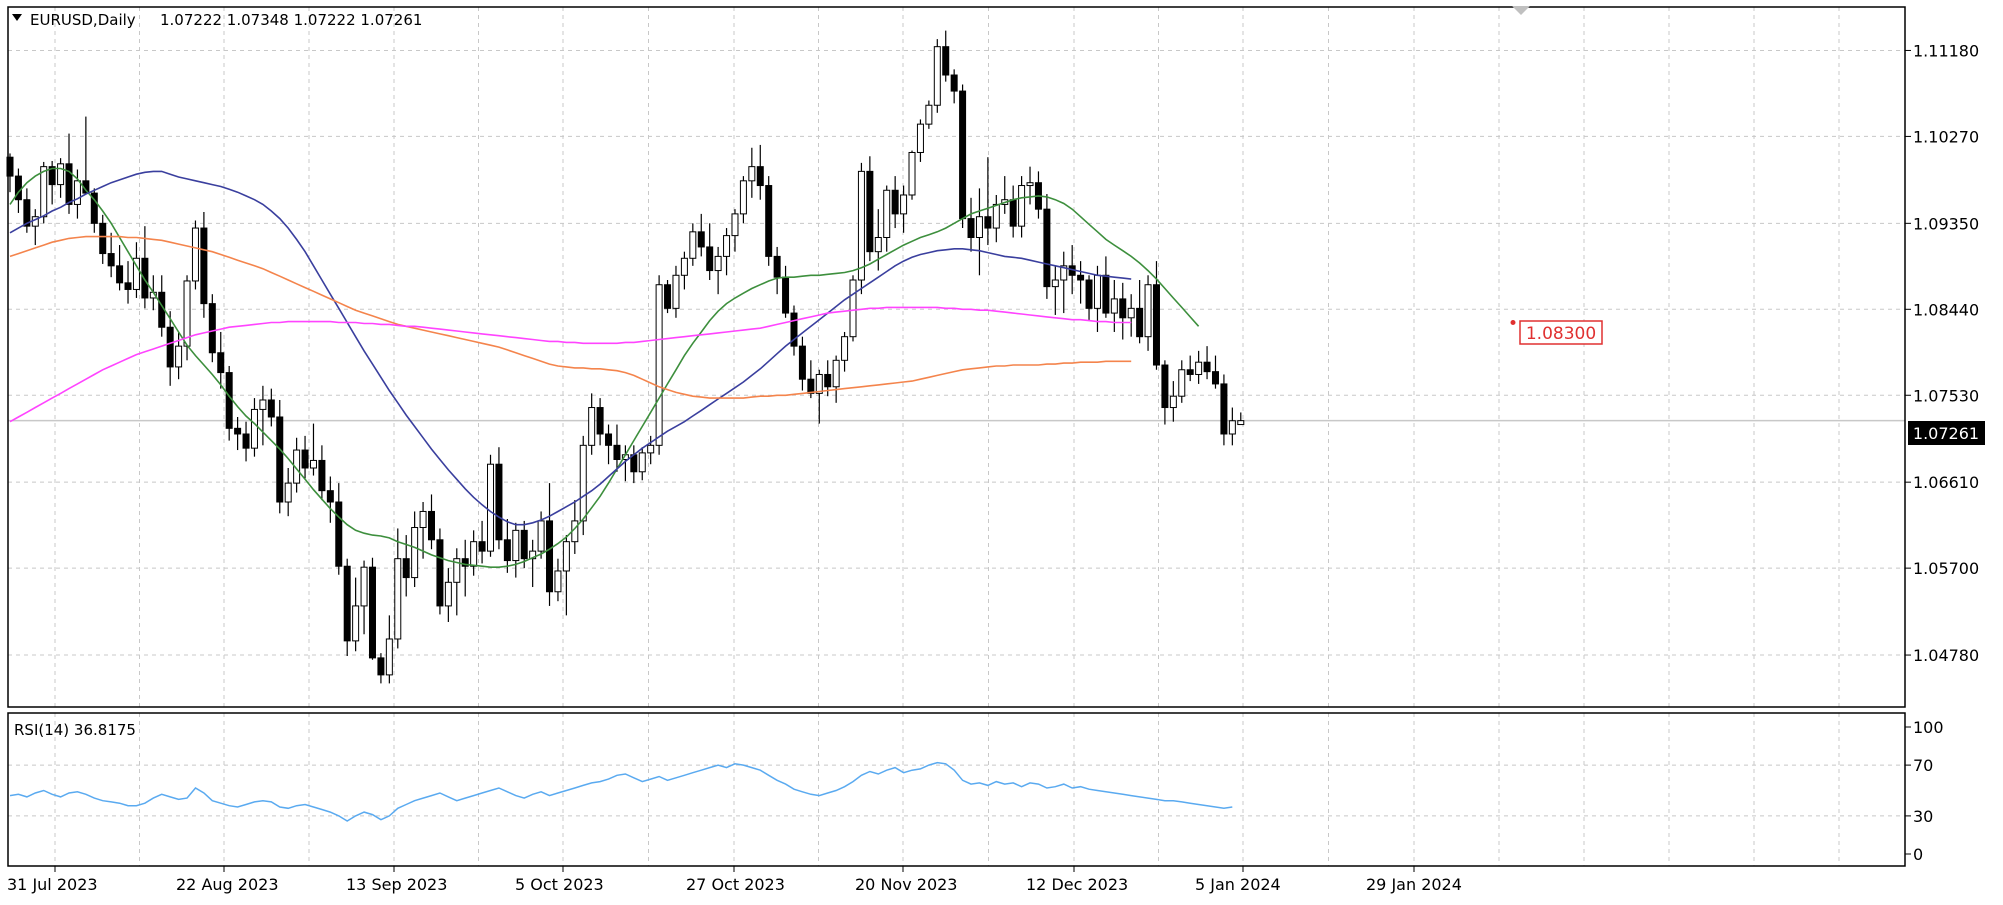 This screenshot has height=905, width=2003. I want to click on y-tick-label: 1.04780, so click(1946, 655).